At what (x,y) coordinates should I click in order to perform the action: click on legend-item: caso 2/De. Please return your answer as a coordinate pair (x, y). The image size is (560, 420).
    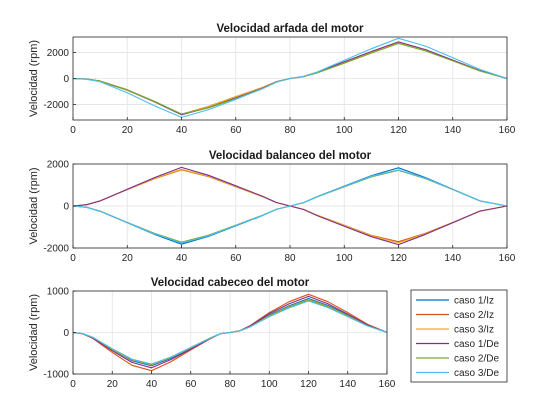
    Looking at the image, I should click on (457, 359).